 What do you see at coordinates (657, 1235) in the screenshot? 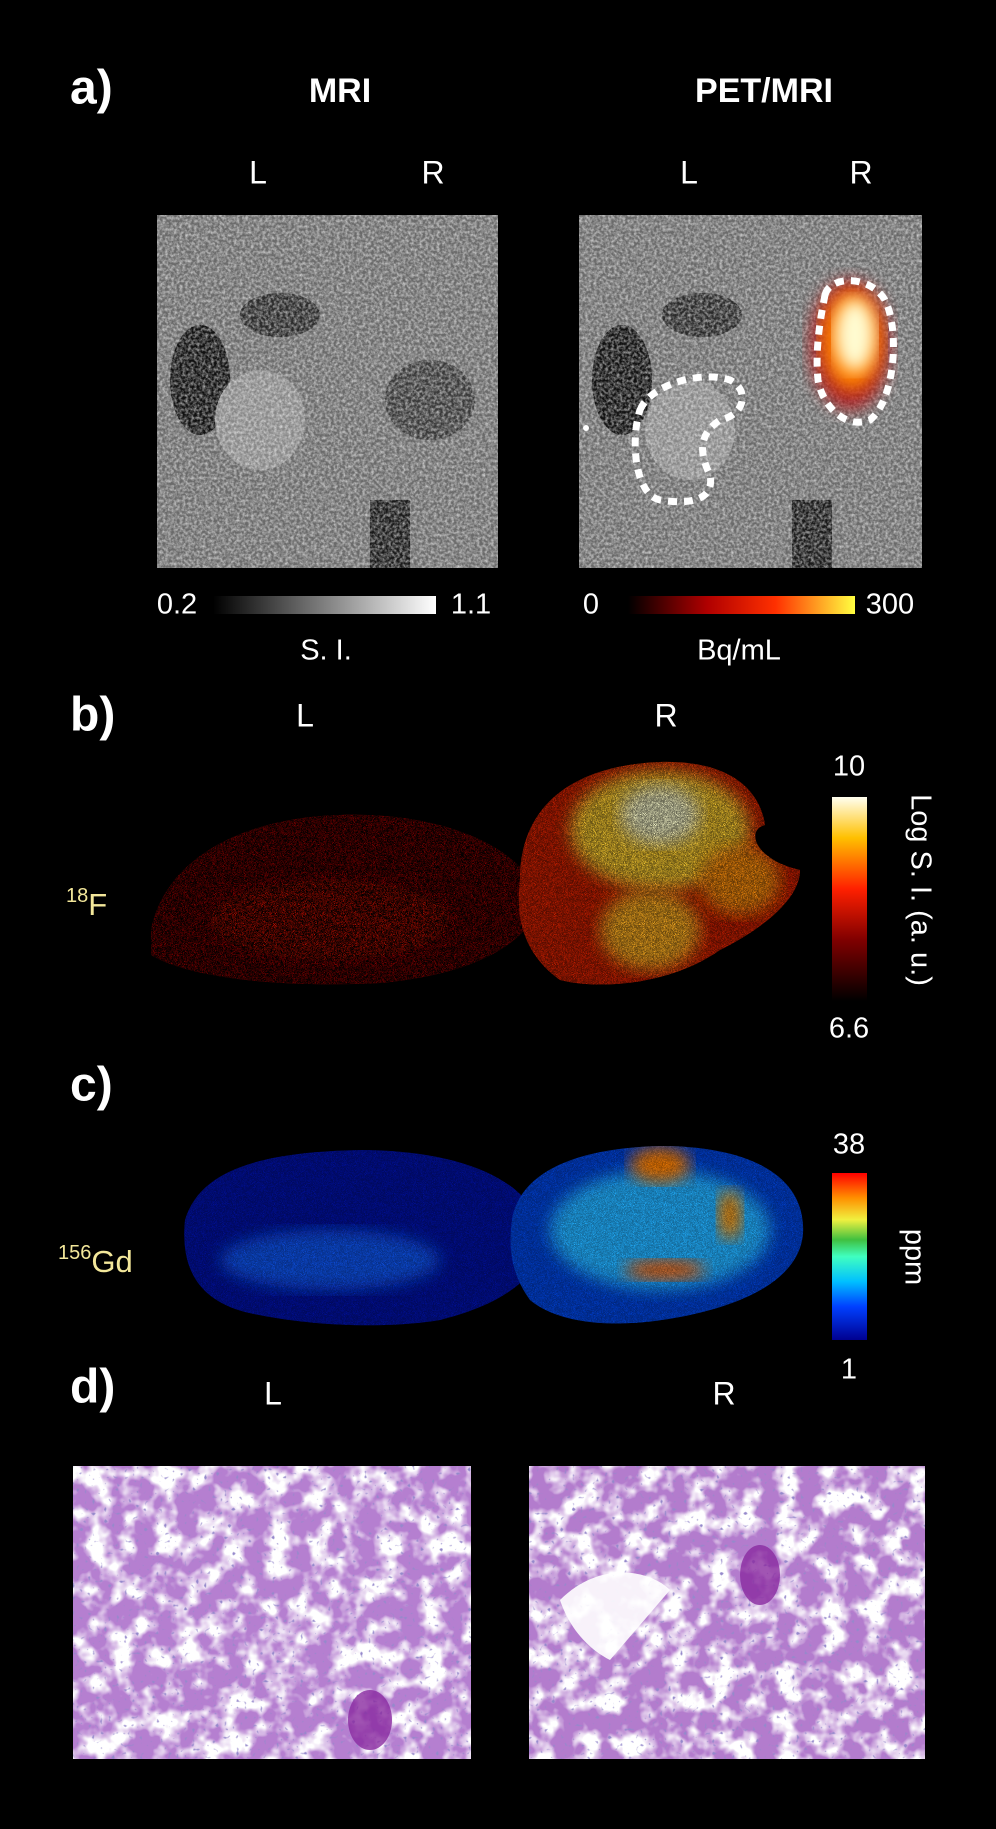
I see `gd156-map-right` at bounding box center [657, 1235].